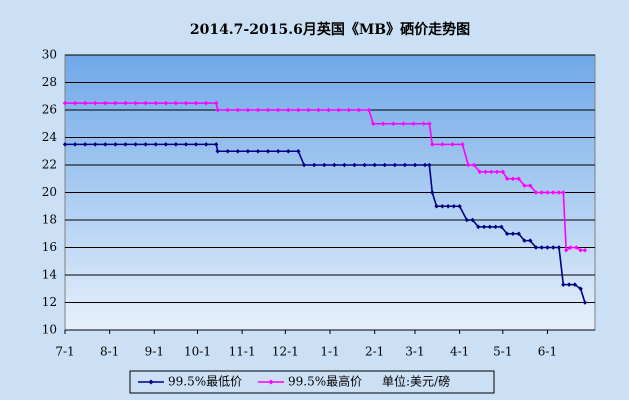 This screenshot has width=629, height=400. I want to click on x-tick-label: 12-1, so click(285, 352).